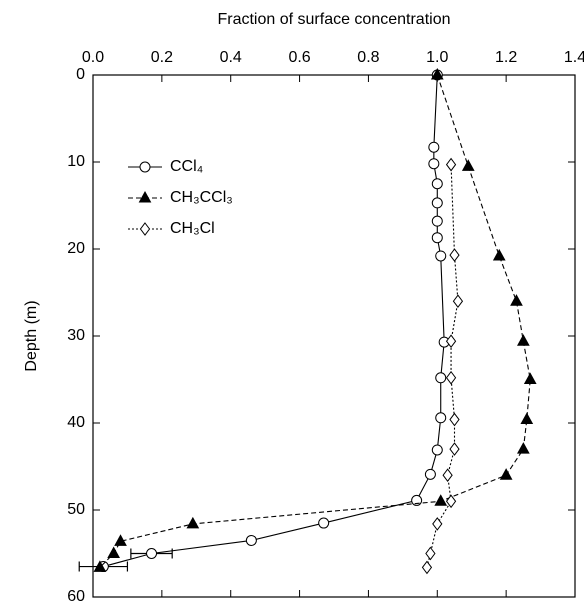  Describe the element at coordinates (506, 57) in the screenshot. I see `x-tick-label: 1.2` at that location.